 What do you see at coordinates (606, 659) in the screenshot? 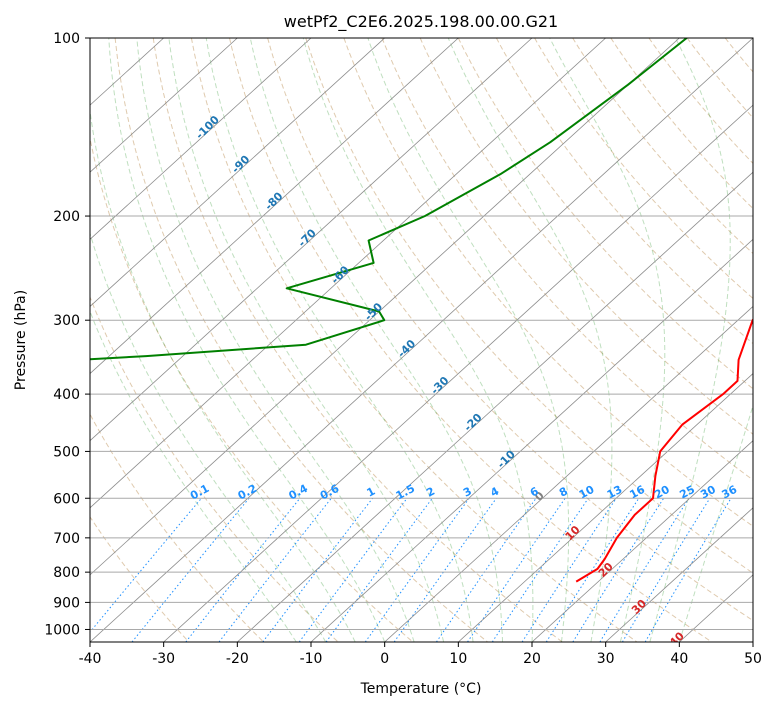
I see `x-tick-label: 30` at bounding box center [606, 659].